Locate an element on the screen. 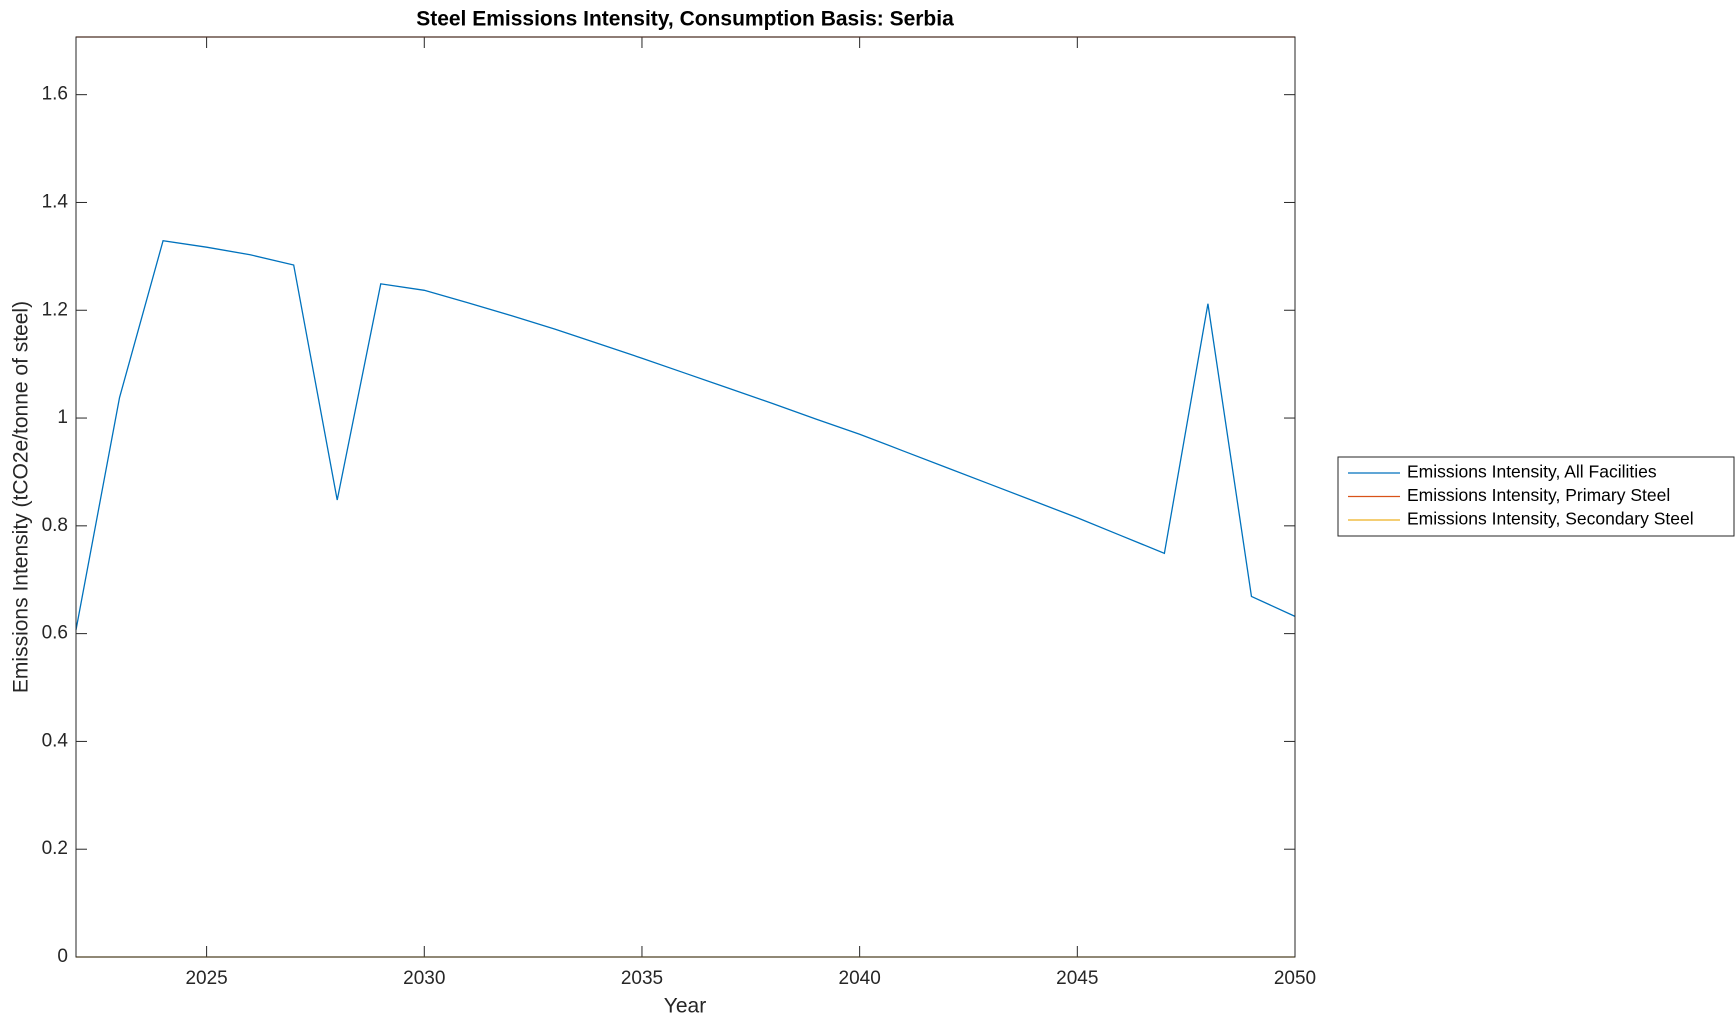 This screenshot has height=1021, width=1736. legend-box is located at coordinates (1536, 496).